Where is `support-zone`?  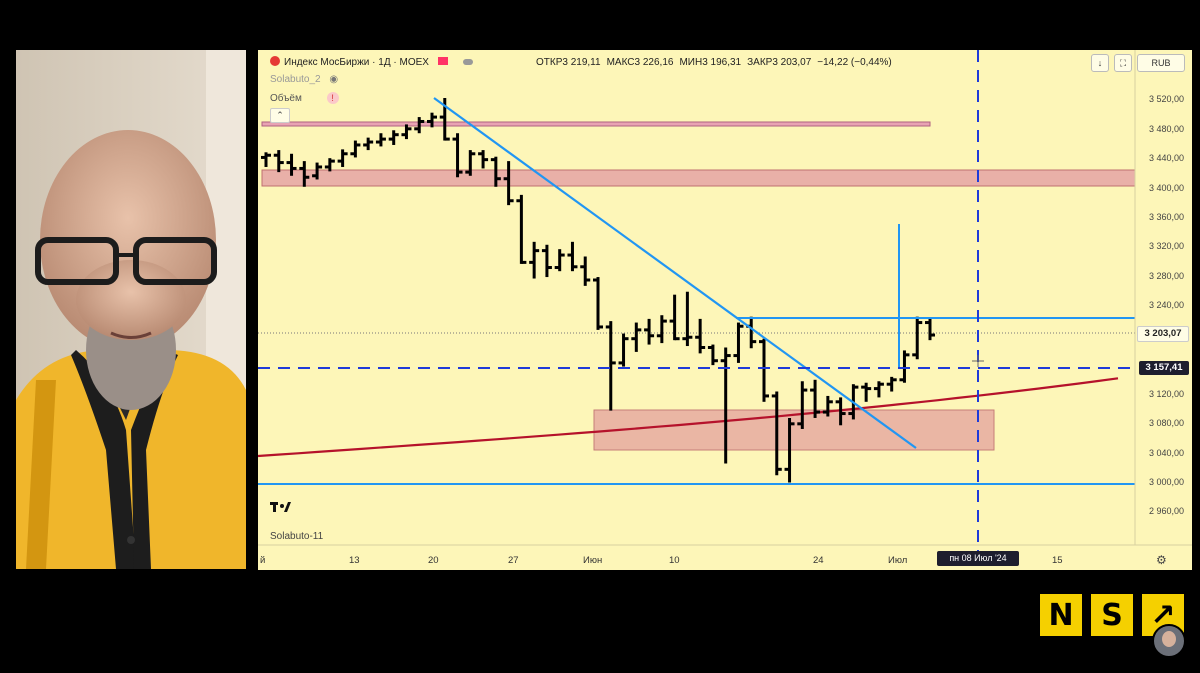 support-zone is located at coordinates (794, 430).